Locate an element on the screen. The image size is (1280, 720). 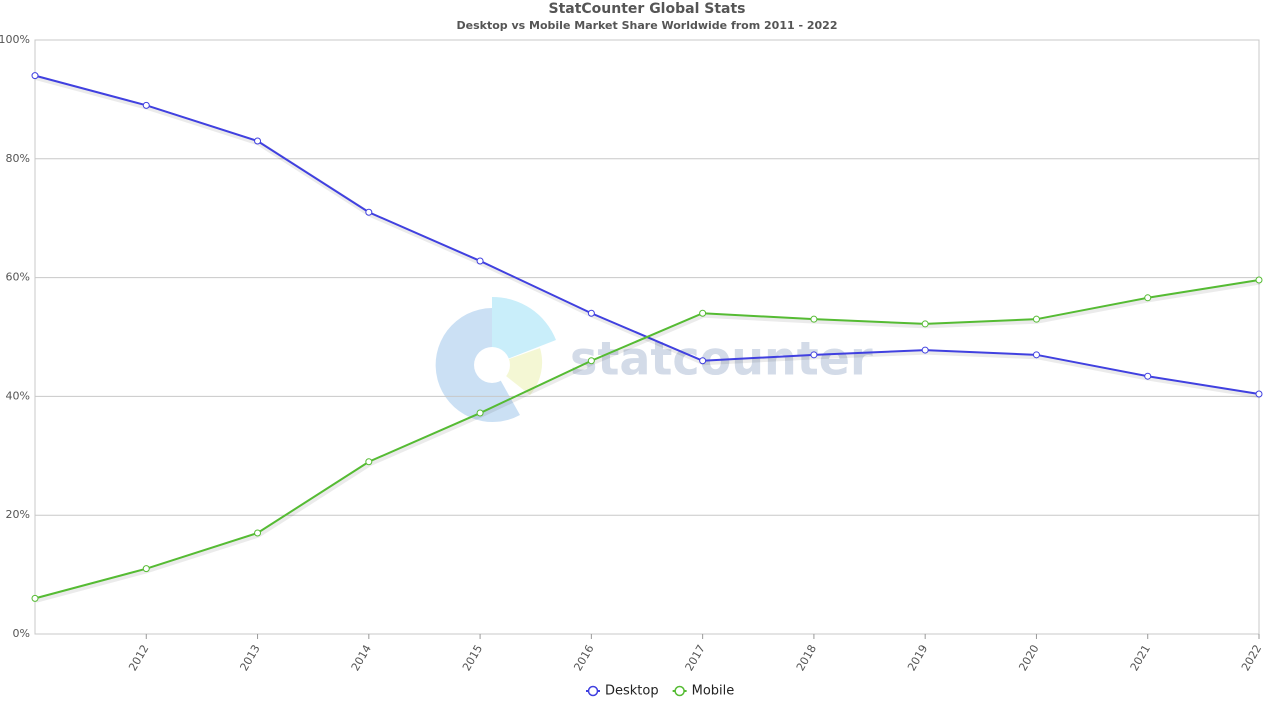
chart-title: StatCounter Global Stats is located at coordinates (646, 9).